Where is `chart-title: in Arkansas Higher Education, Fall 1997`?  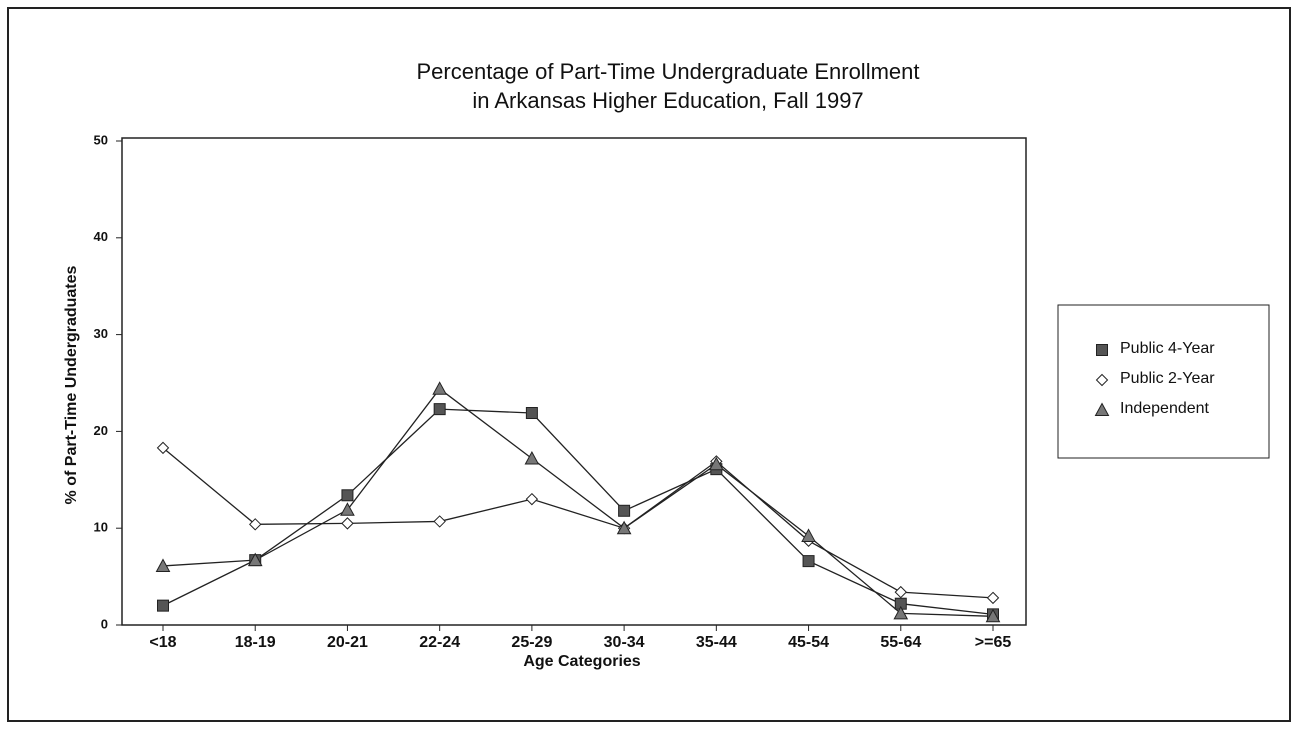
chart-title: in Arkansas Higher Education, Fall 1997 is located at coordinates (667, 100).